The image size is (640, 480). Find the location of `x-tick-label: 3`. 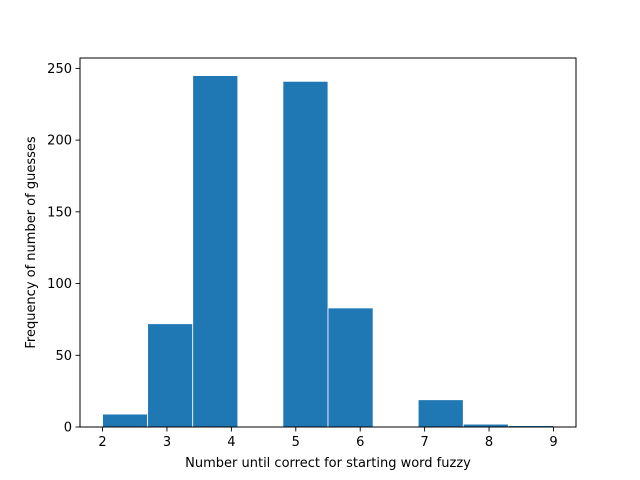

x-tick-label: 3 is located at coordinates (167, 442).